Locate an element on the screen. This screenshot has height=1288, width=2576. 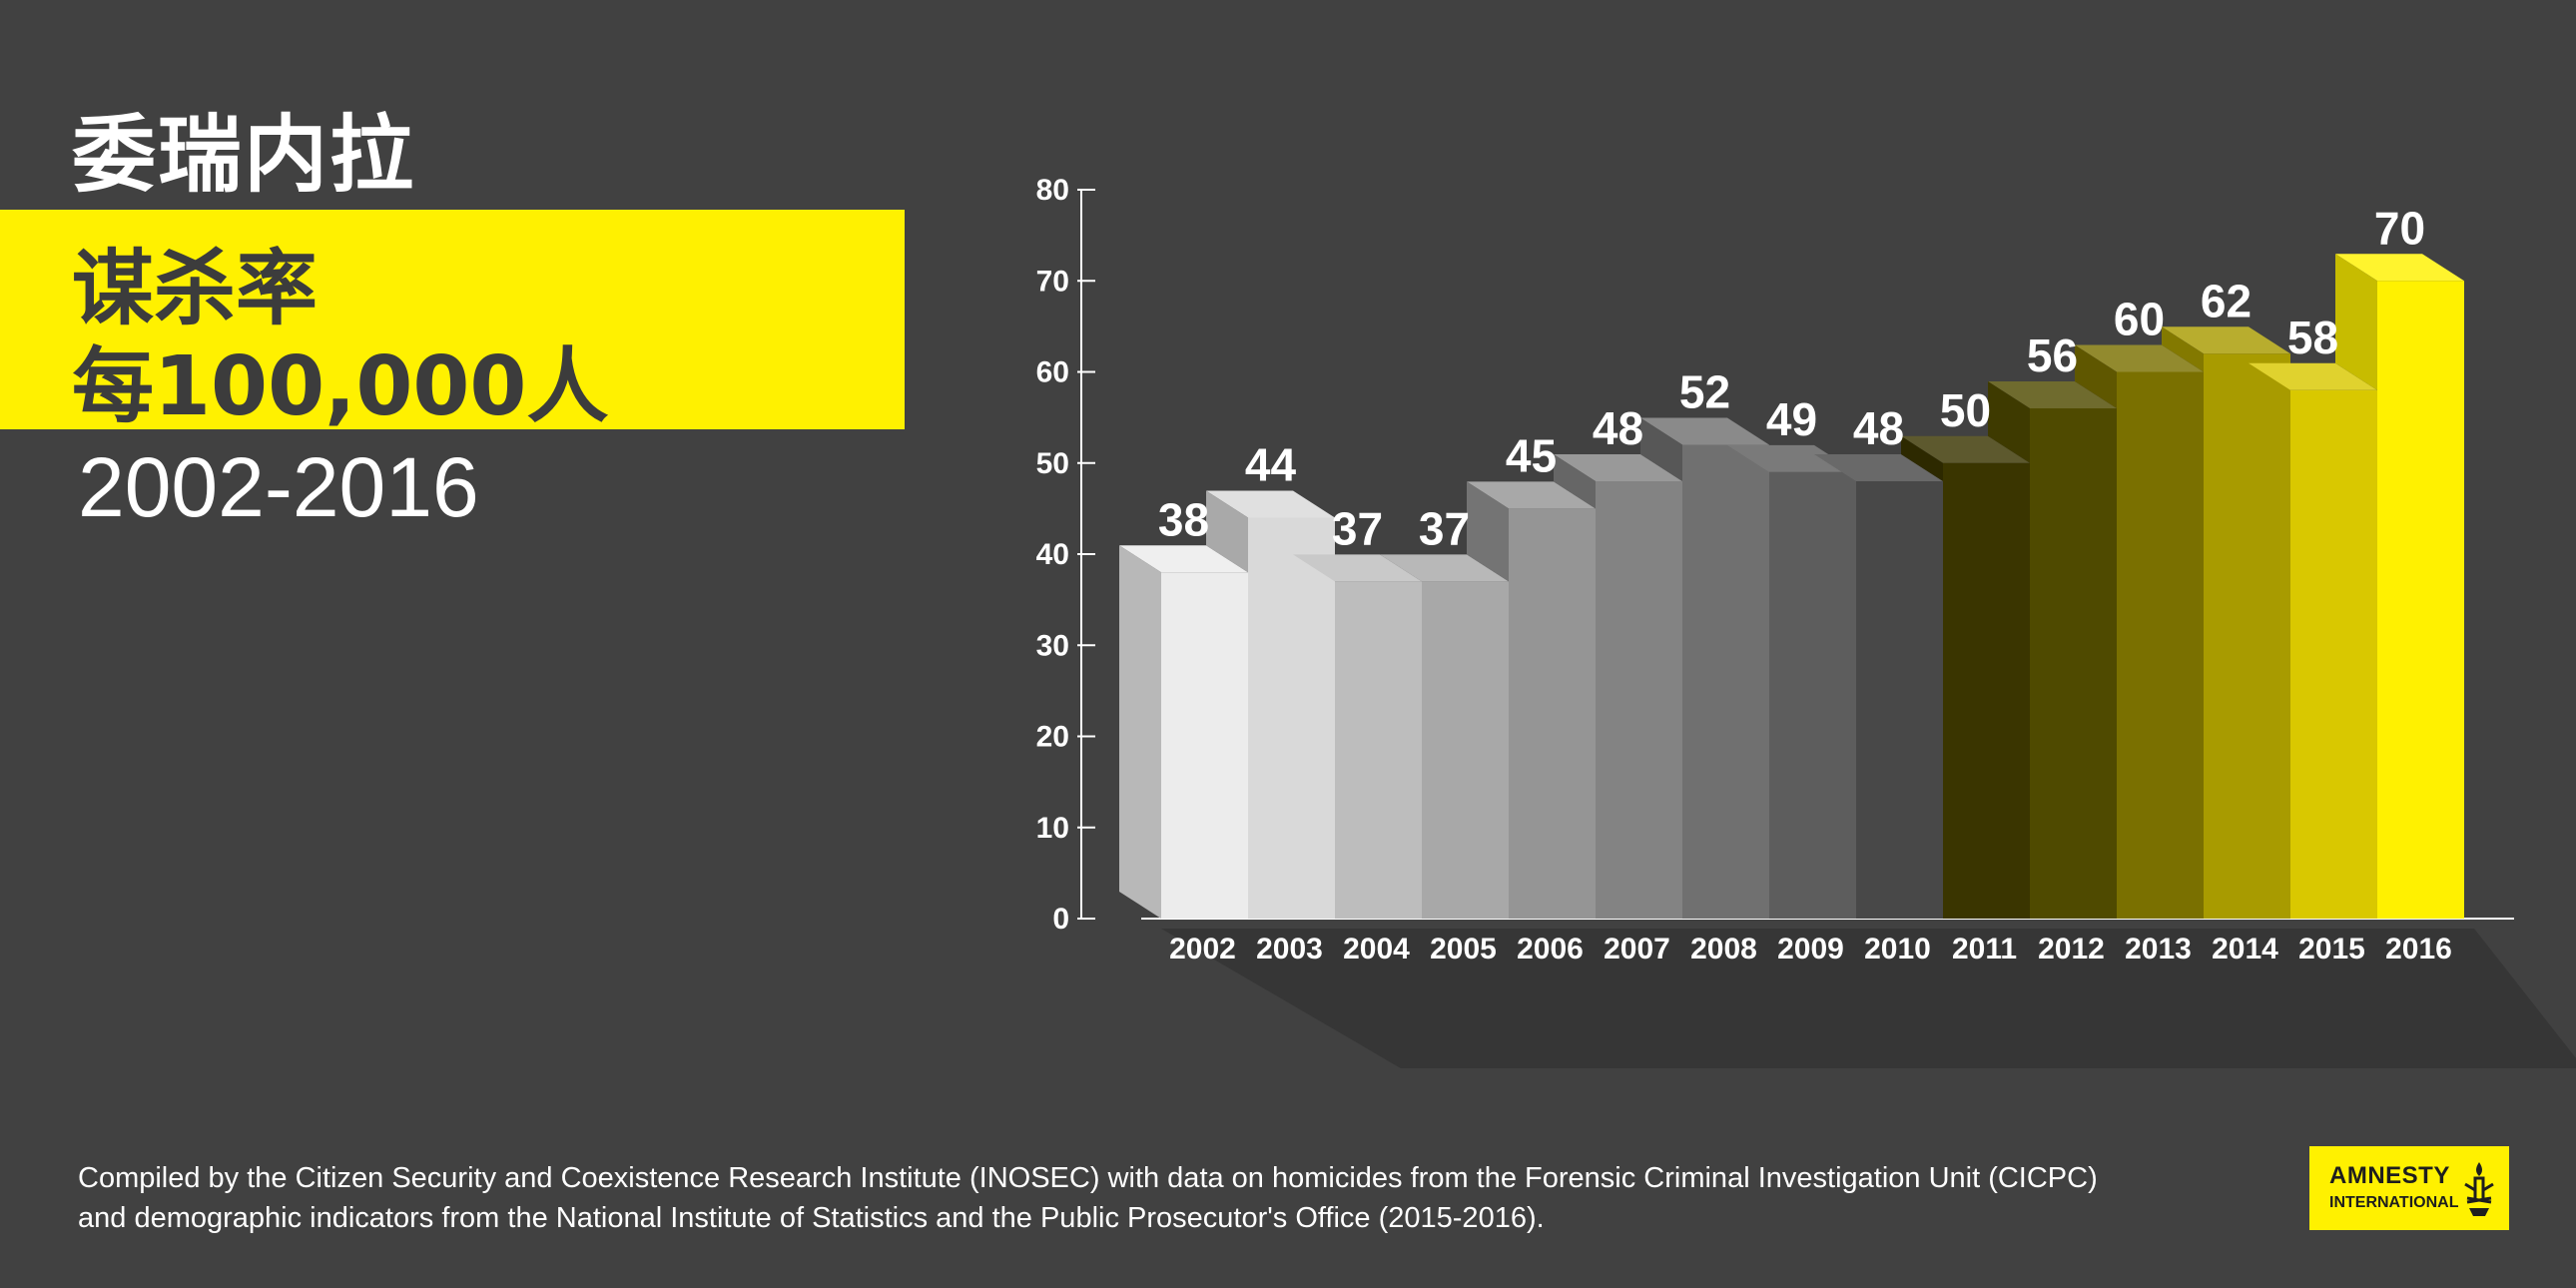
chart-shadow-shape is located at coordinates (1868, 998).